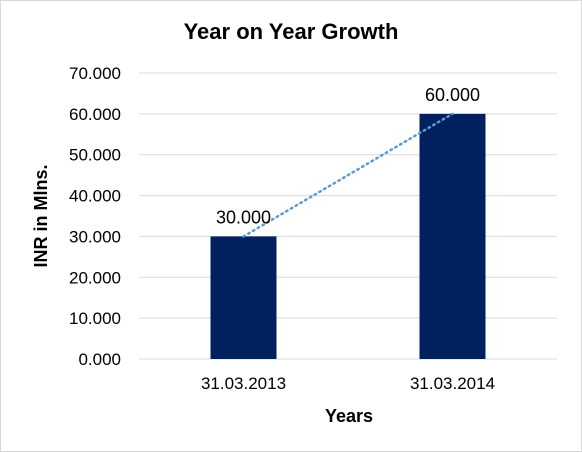 The width and height of the screenshot is (582, 453). Describe the element at coordinates (95, 277) in the screenshot. I see `y-tick-label: 20.000` at that location.